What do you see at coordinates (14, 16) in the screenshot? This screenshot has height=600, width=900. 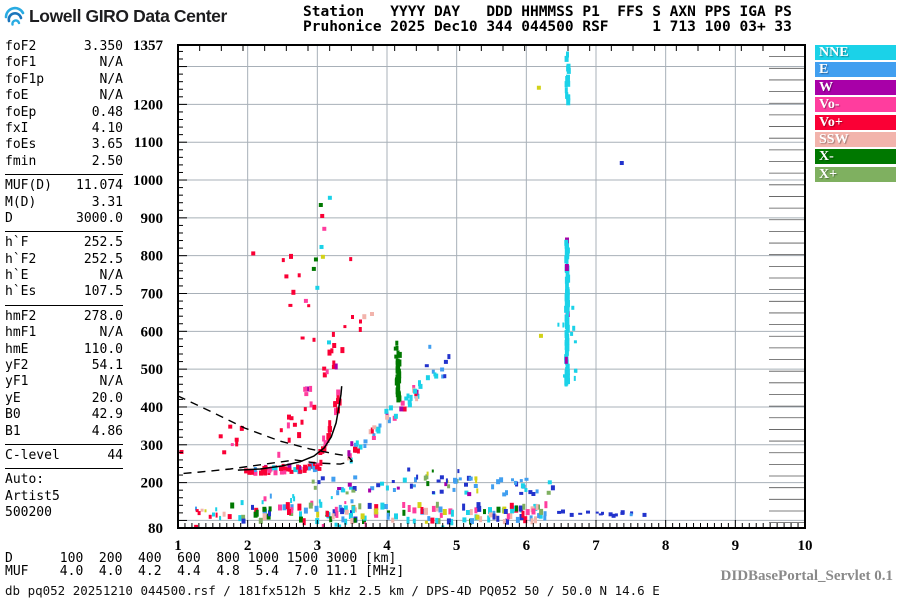 I see `giro-logo-icon` at bounding box center [14, 16].